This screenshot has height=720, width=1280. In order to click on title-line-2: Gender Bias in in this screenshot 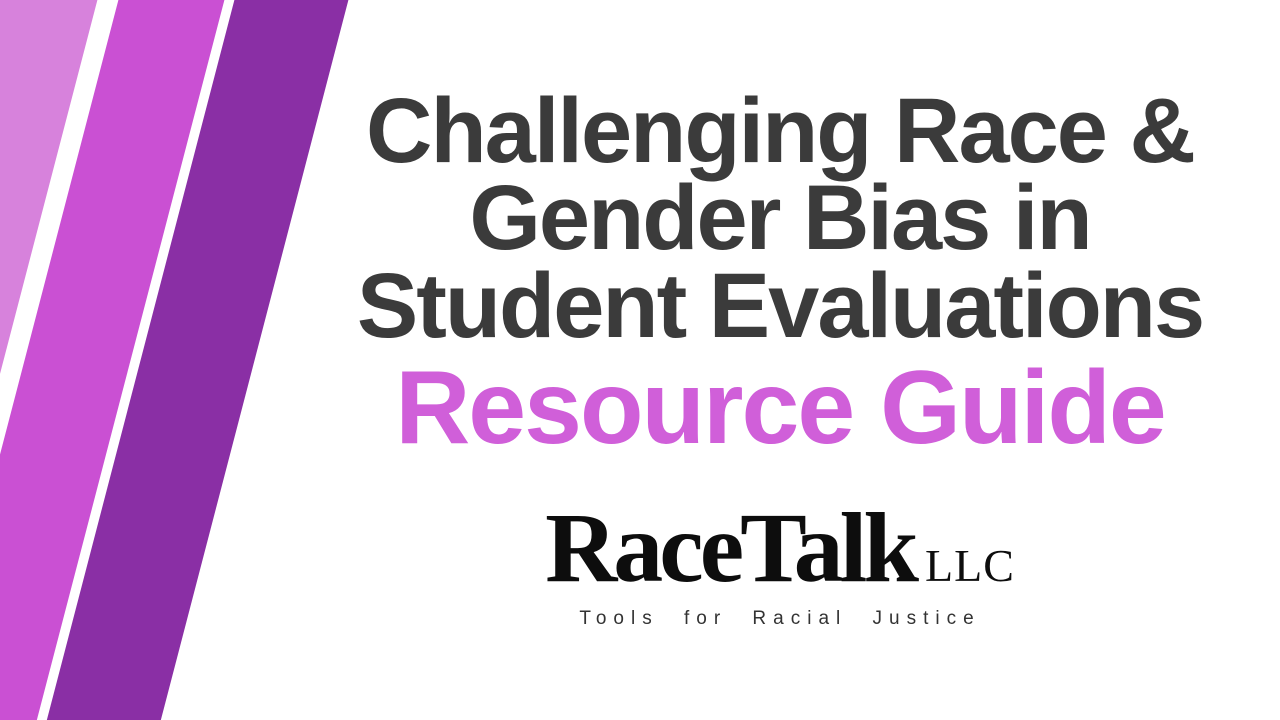, I will do `click(780, 218)`.